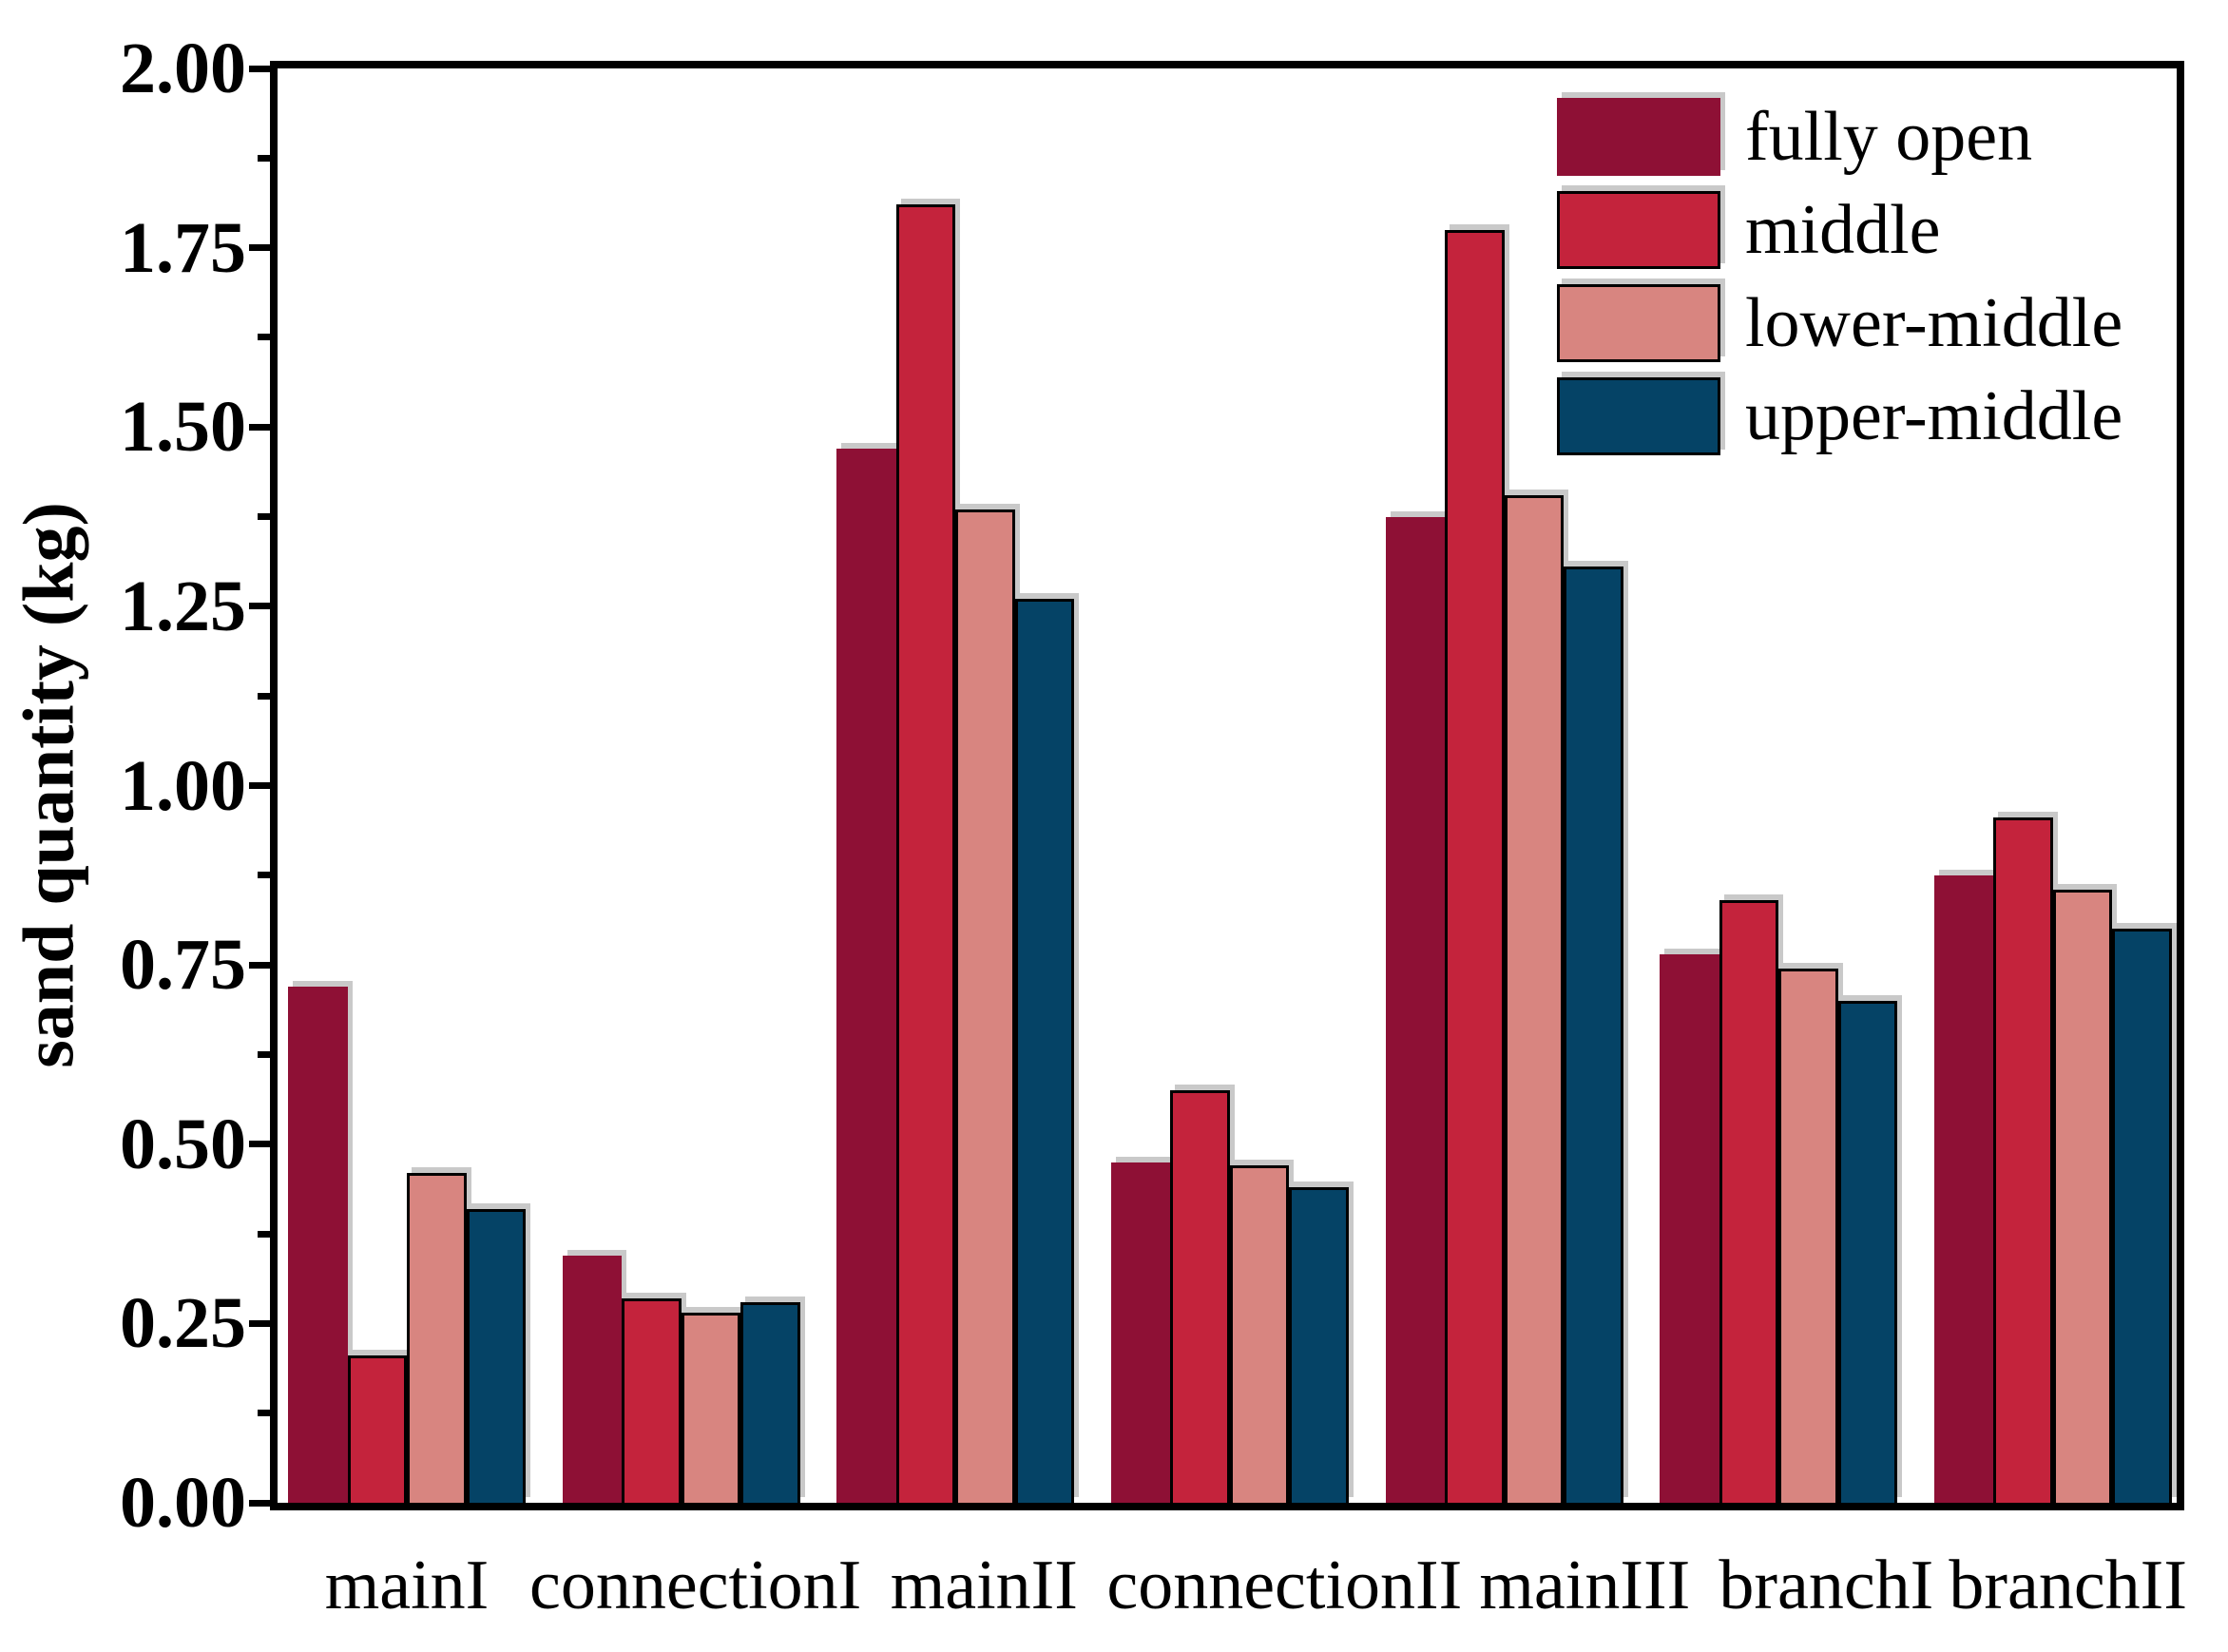 Image resolution: width=2228 pixels, height=1652 pixels. Describe the element at coordinates (407, 785) in the screenshot. I see `bar-group-maini` at that location.